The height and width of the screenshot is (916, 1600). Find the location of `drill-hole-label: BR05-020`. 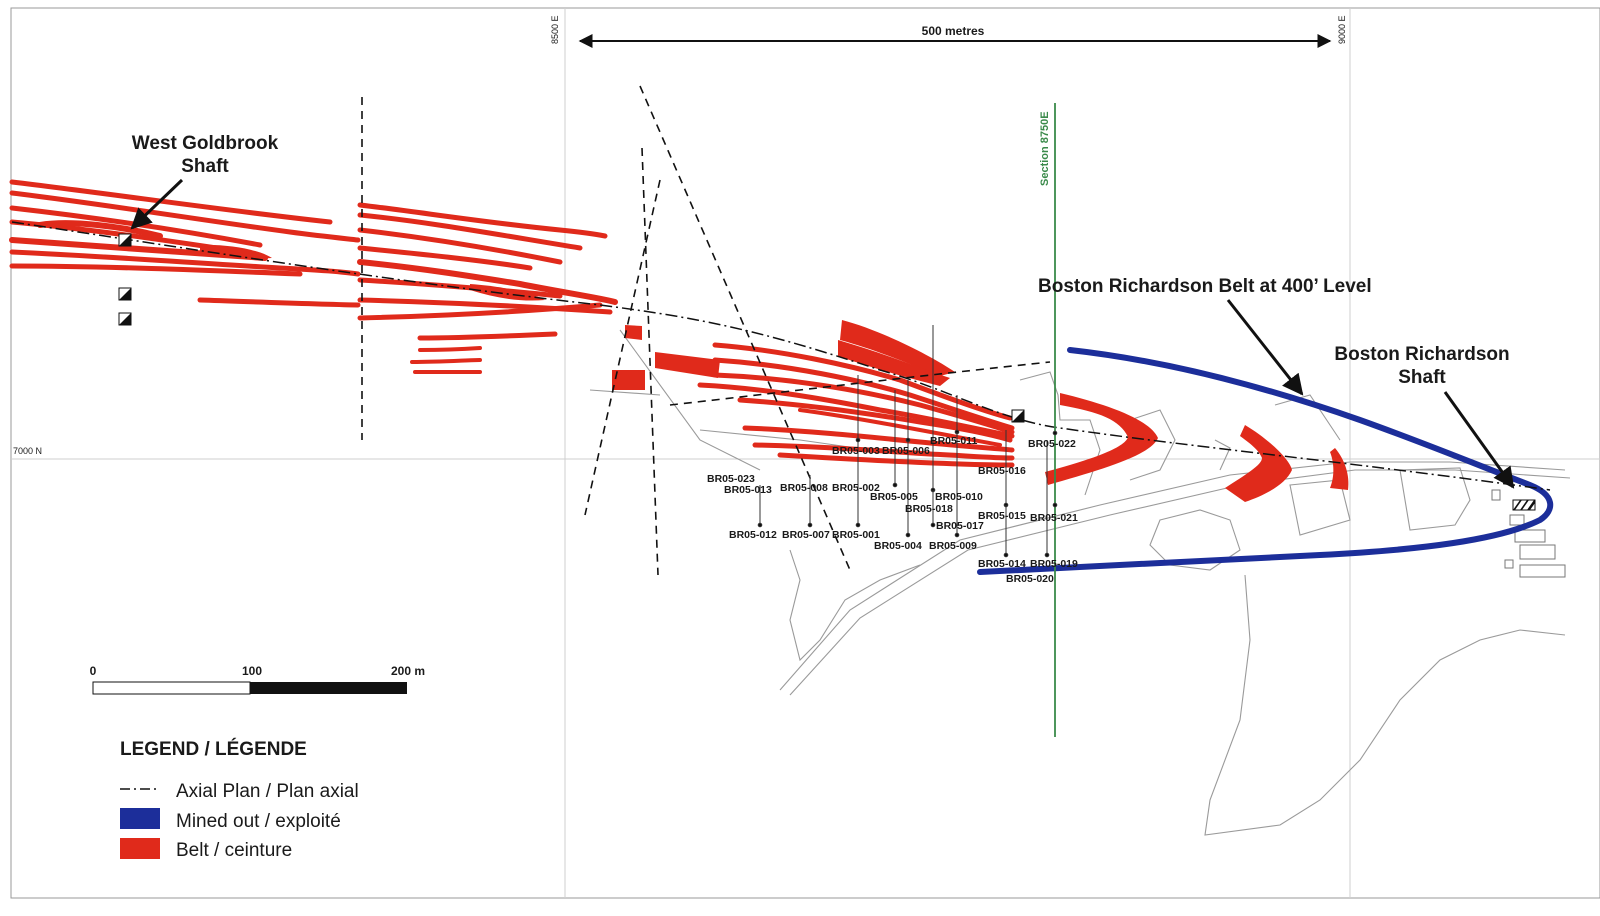

drill-hole-label: BR05-020 is located at coordinates (1030, 579).